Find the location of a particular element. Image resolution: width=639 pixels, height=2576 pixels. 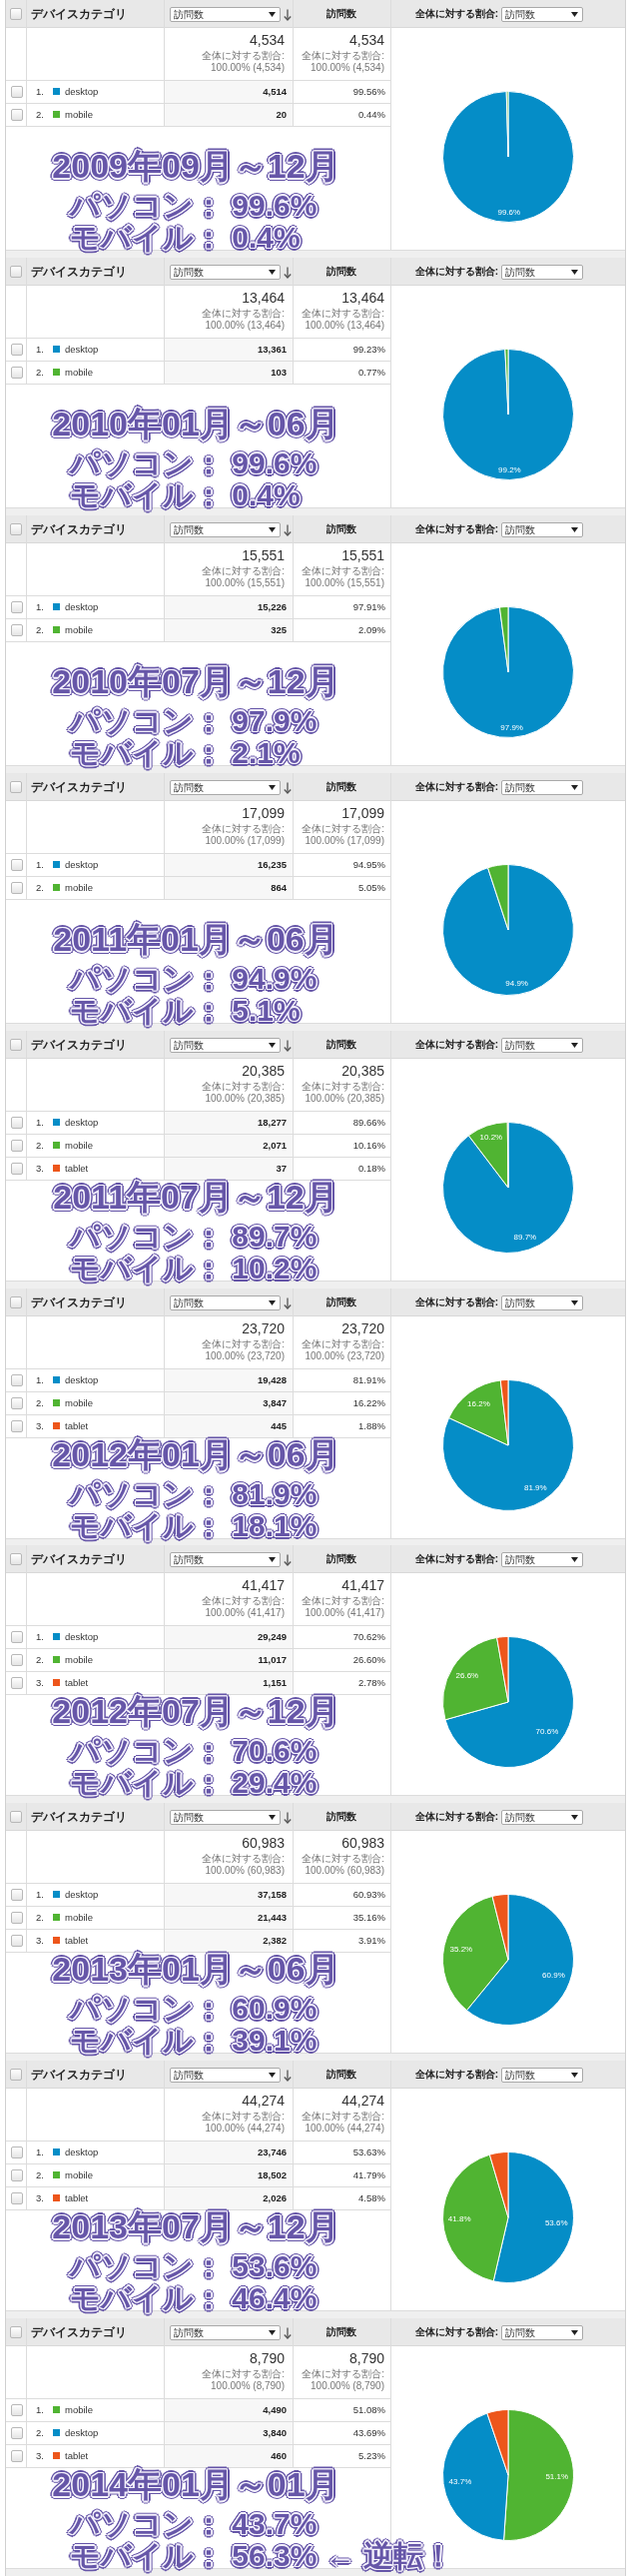

text: 0.44% is located at coordinates (371, 115).